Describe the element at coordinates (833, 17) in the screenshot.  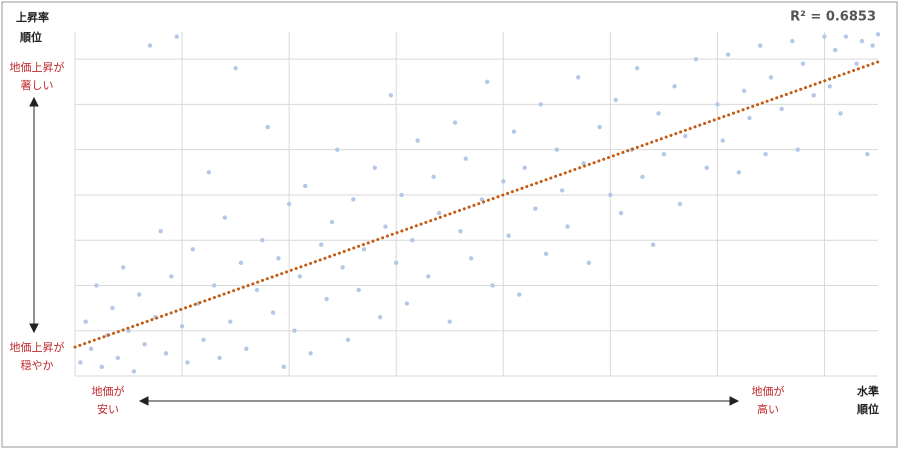
I see `r-squared: R² = 0.6853` at that location.